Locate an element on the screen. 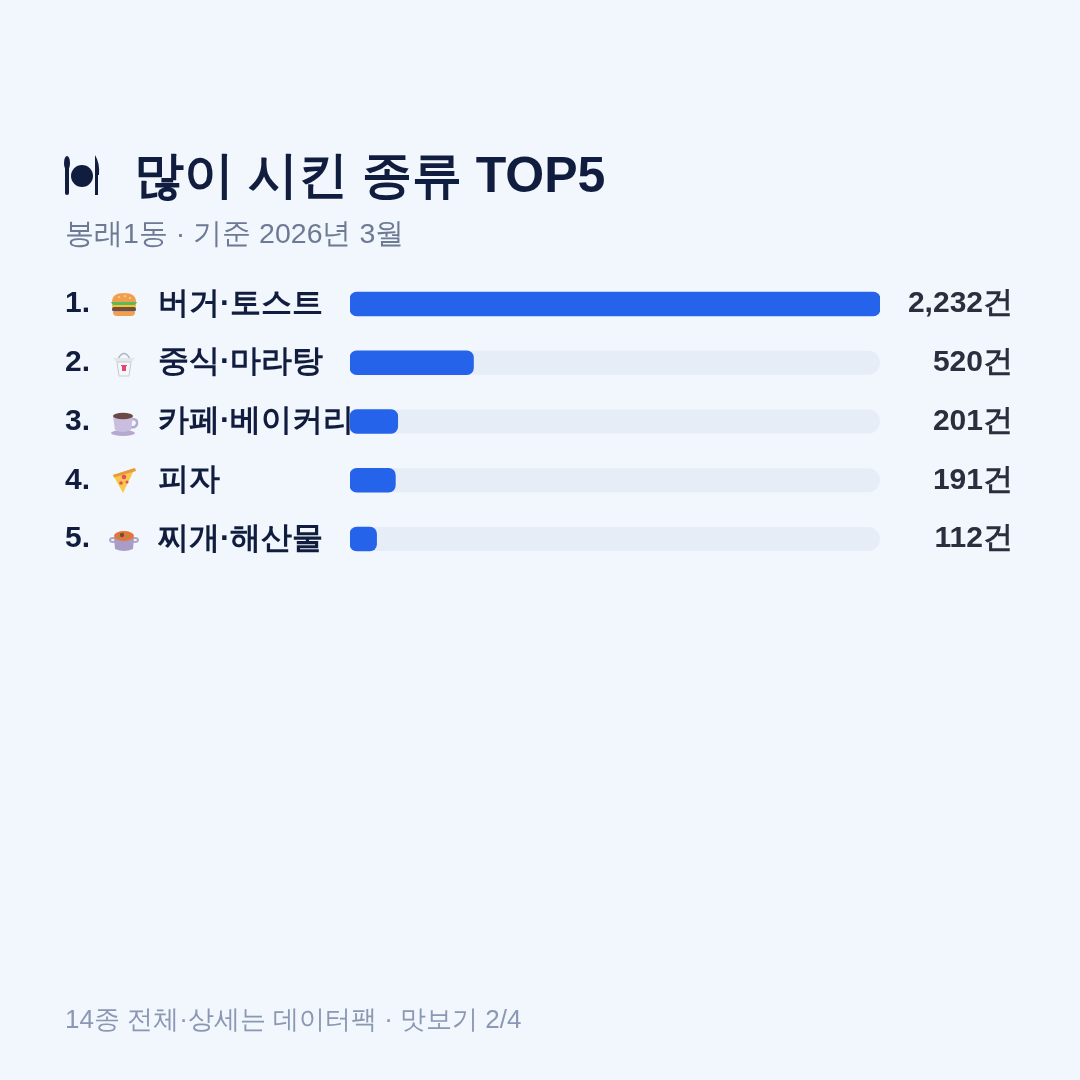 Image resolution: width=1080 pixels, height=1080 pixels. text: 1. is located at coordinates (78, 302).